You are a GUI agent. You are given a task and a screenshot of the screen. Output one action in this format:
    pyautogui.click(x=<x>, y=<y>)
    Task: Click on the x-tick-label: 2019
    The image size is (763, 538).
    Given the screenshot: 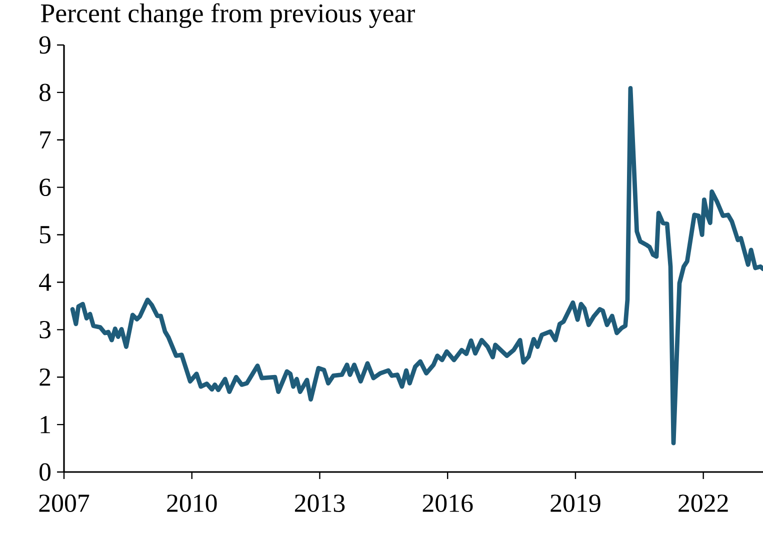 What is the action you would take?
    pyautogui.click(x=575, y=503)
    